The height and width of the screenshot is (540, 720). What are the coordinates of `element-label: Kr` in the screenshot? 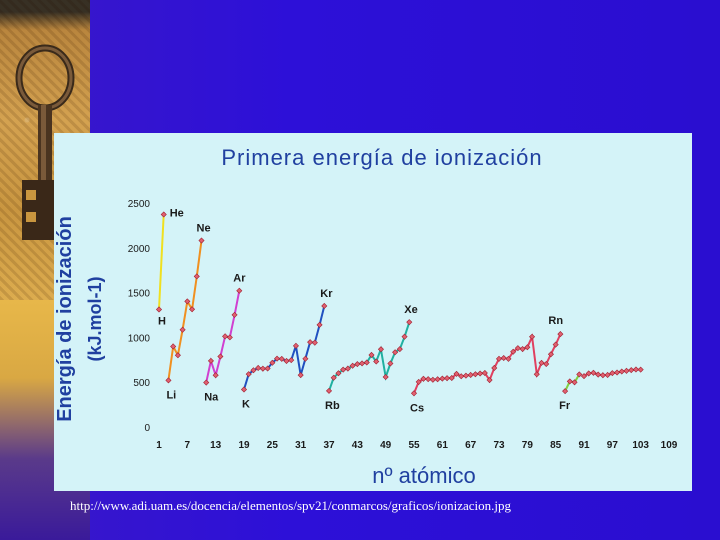 It's located at (326, 294).